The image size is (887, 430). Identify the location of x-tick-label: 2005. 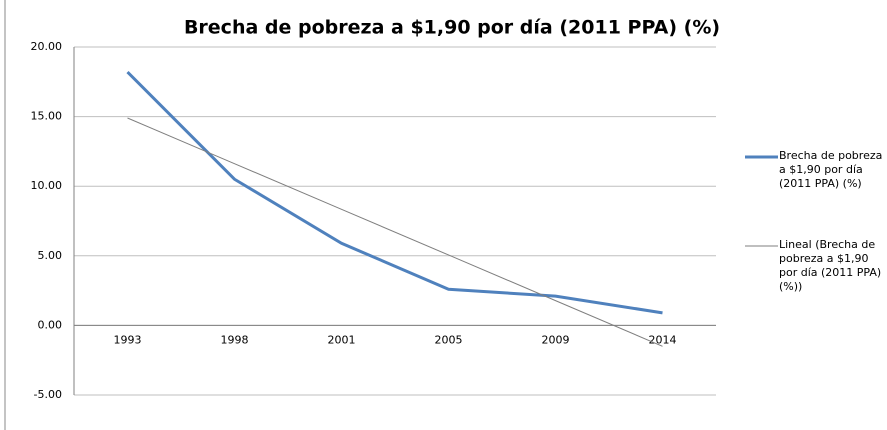
(449, 339).